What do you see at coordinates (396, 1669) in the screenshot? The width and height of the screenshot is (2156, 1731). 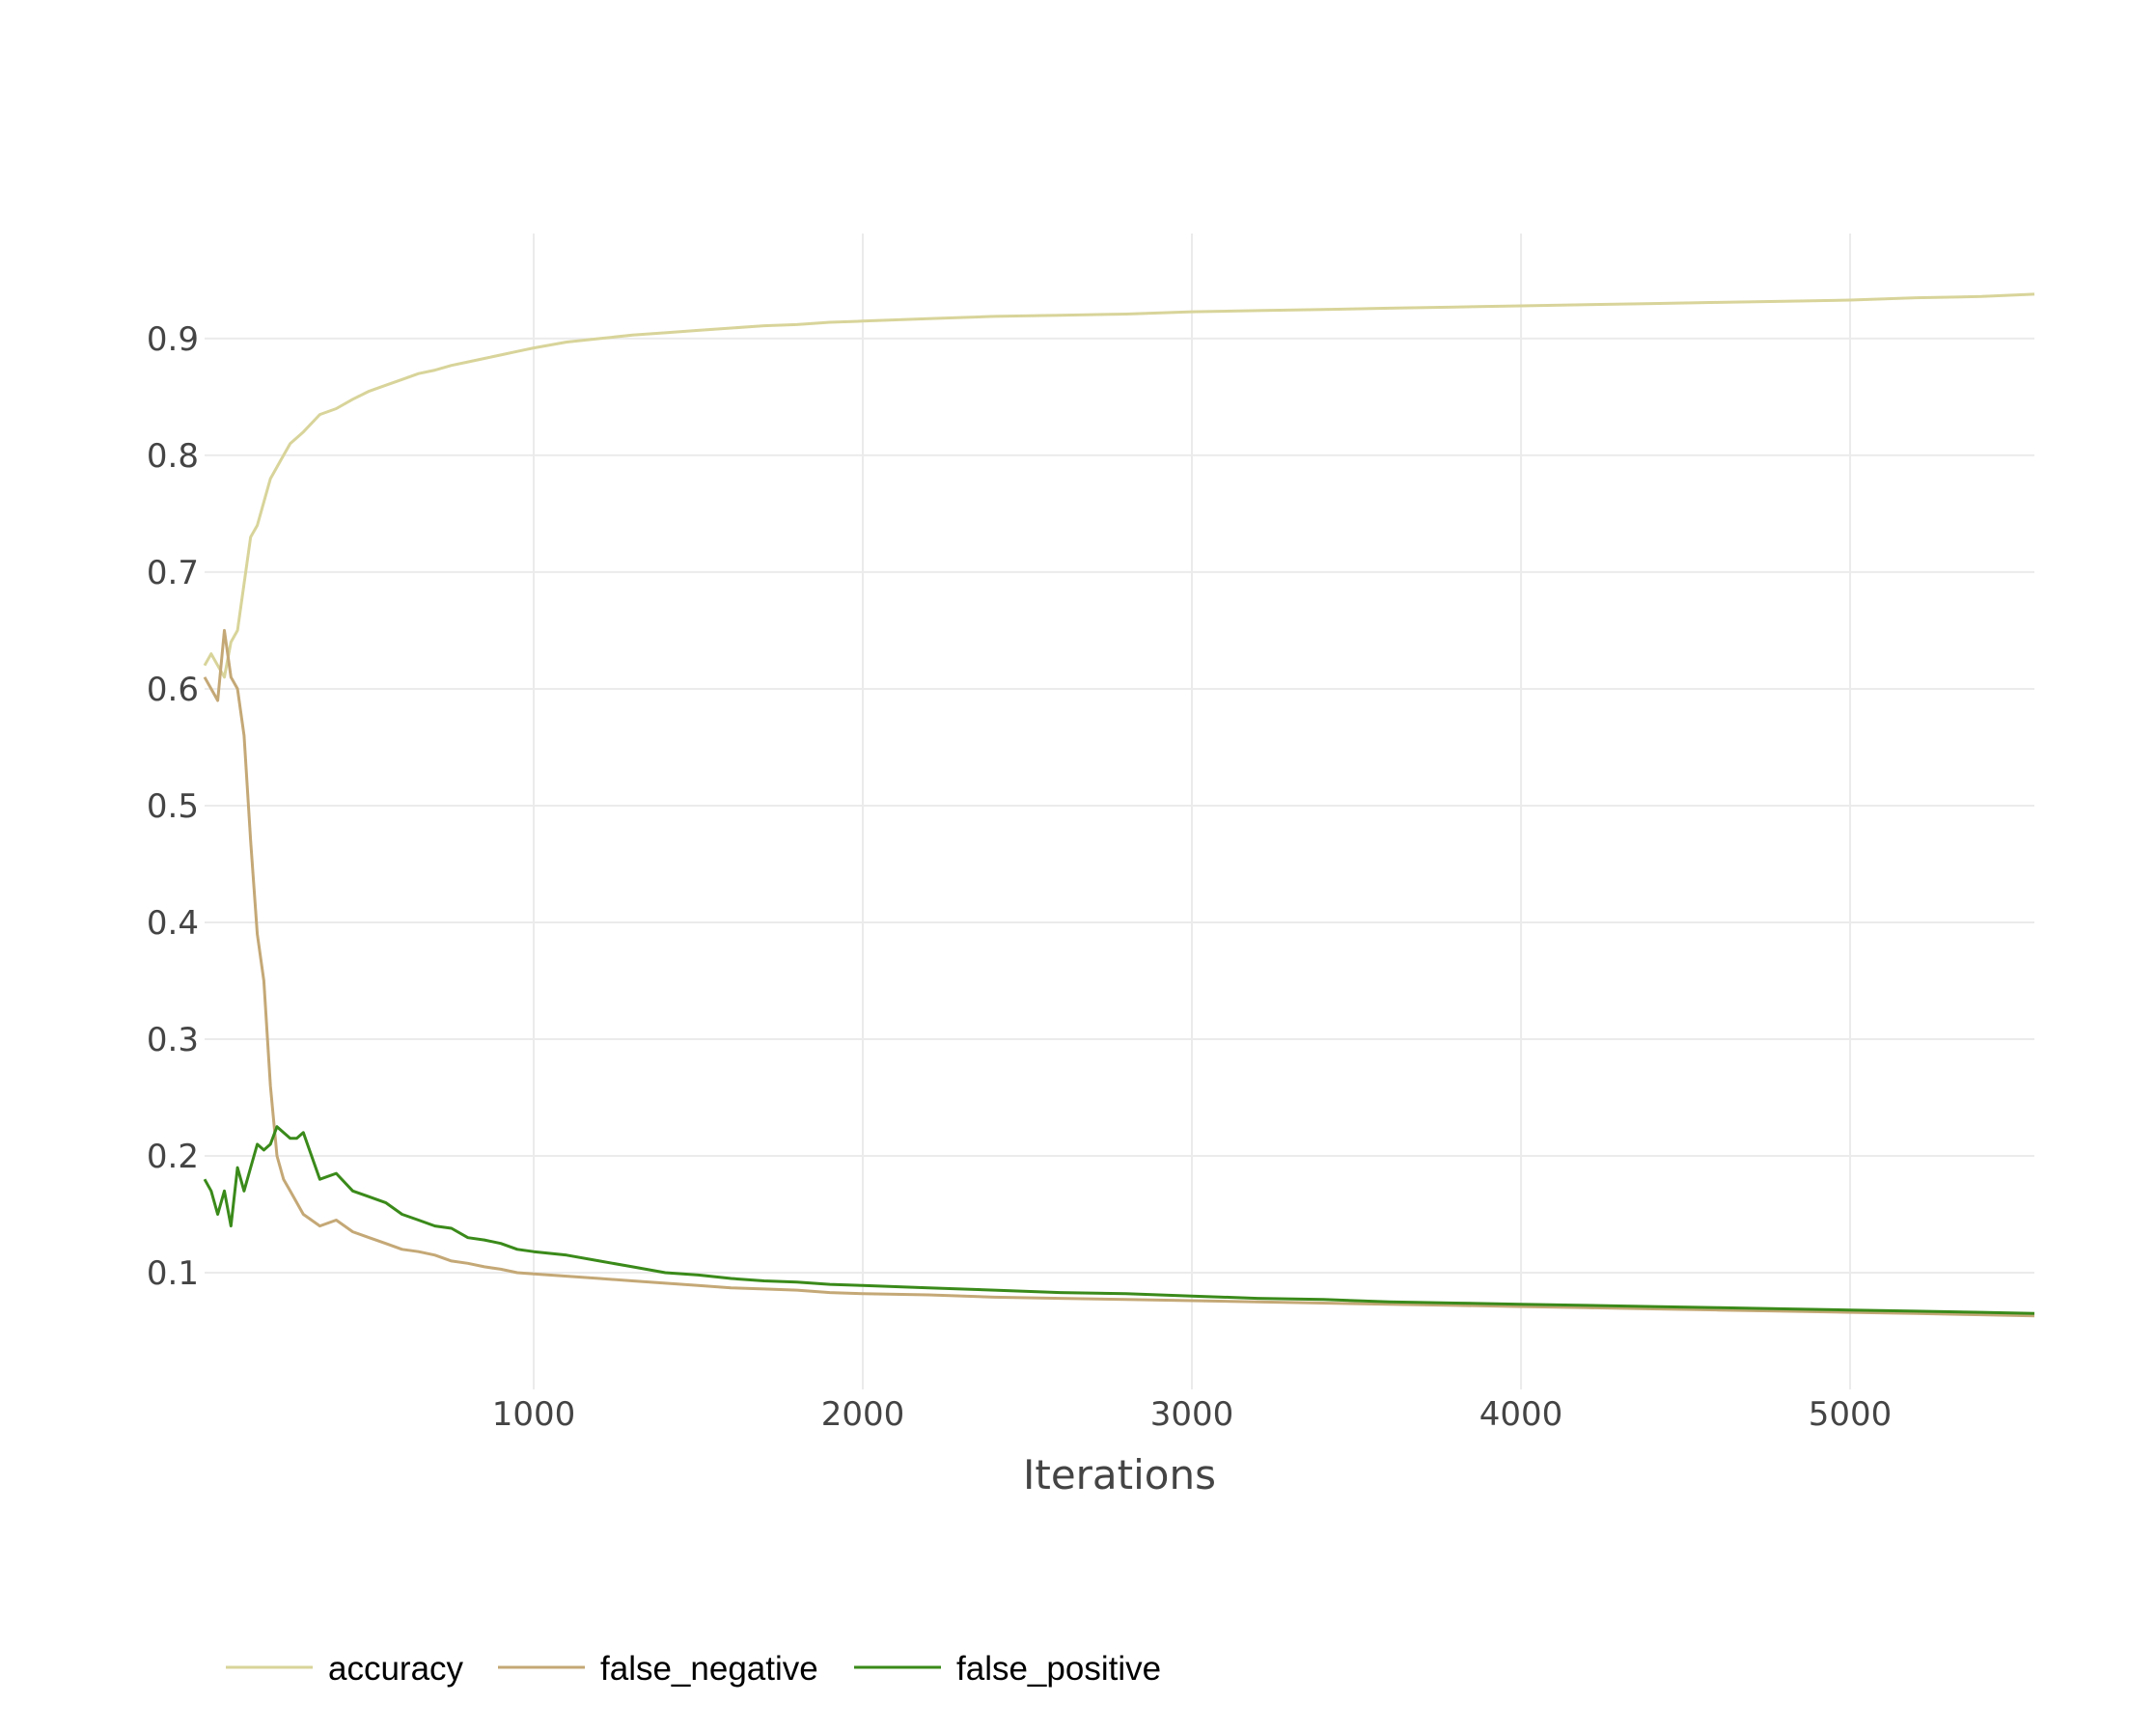 I see `legend-label: accuracy` at bounding box center [396, 1669].